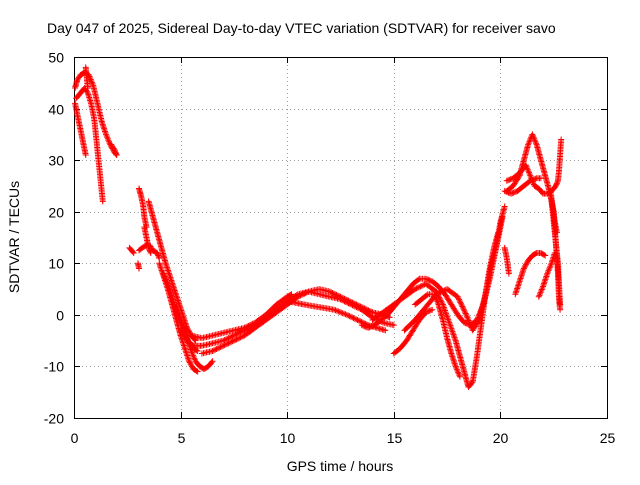 The height and width of the screenshot is (485, 640). I want to click on series-arc-v, so click(413, 331).